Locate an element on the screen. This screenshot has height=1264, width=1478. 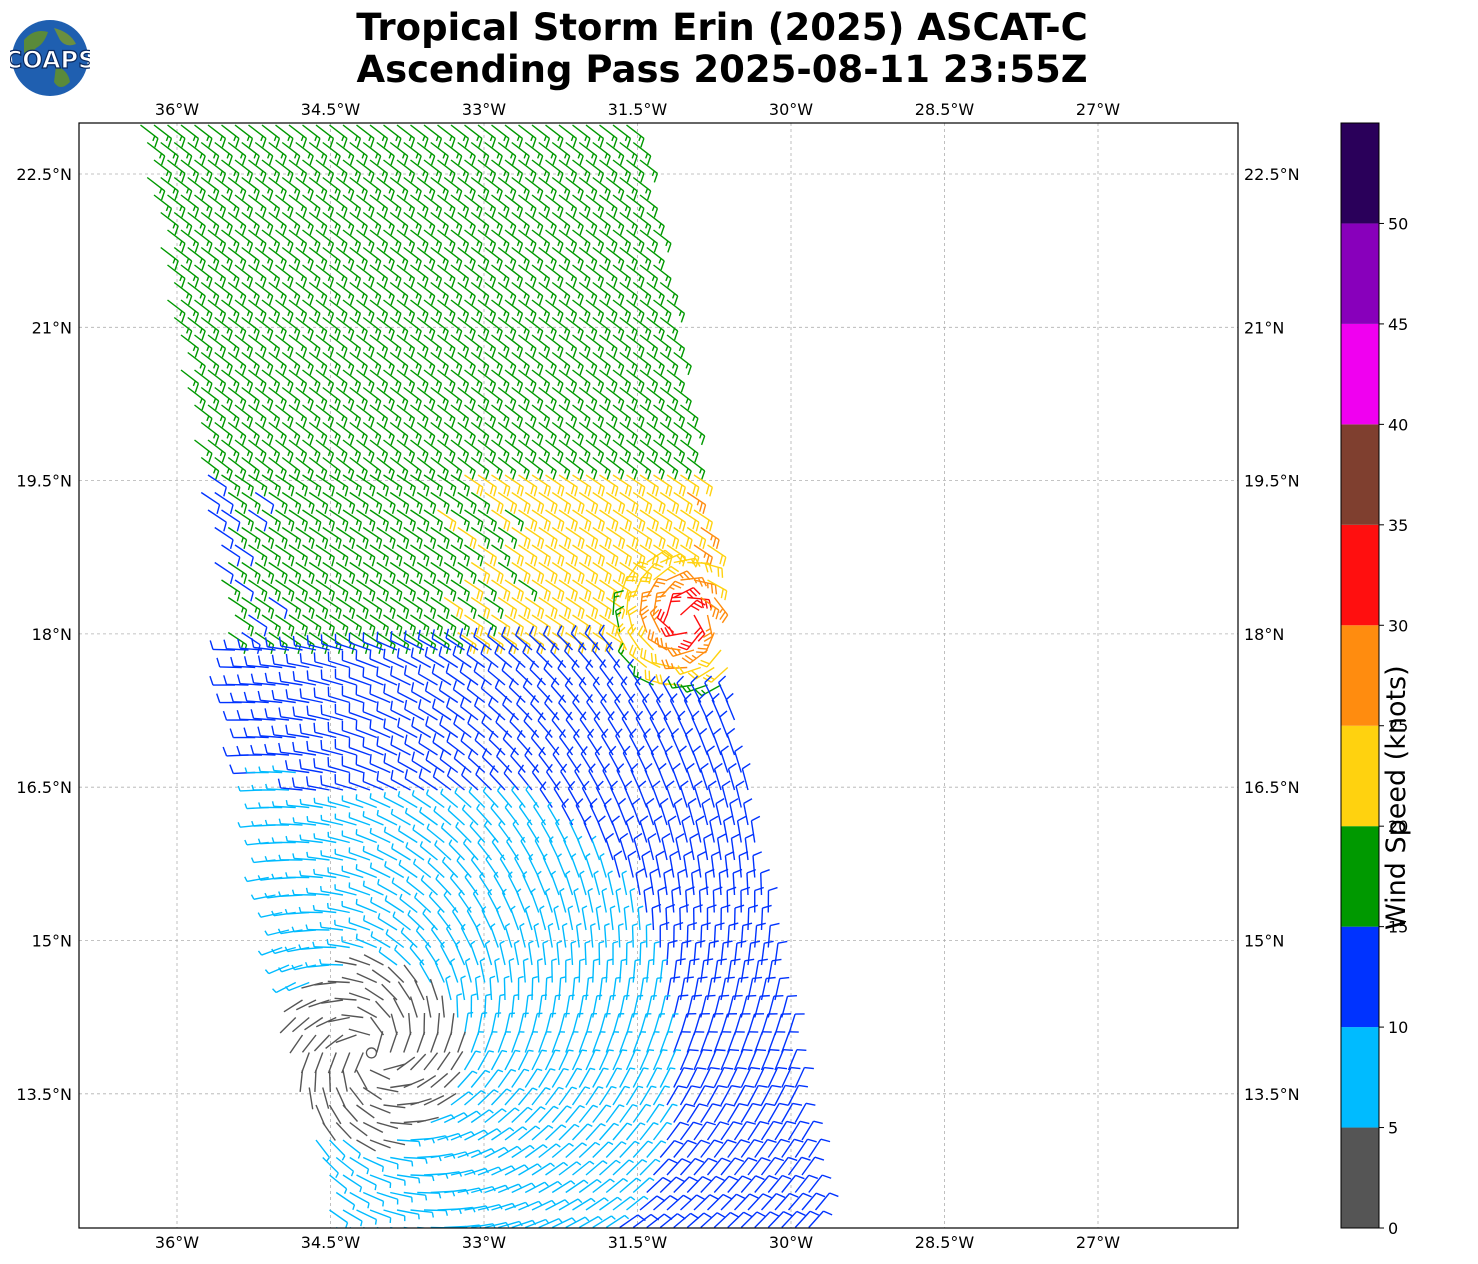
y-tick-label-left: 21°N is located at coordinates (52, 327).